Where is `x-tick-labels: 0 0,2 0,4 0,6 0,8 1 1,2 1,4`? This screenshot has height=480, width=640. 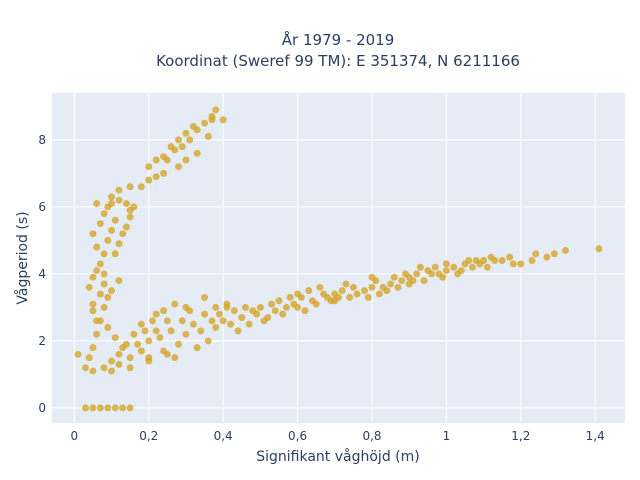
x-tick-labels: 0 0,2 0,4 0,6 0,8 1 1,2 1,4 is located at coordinates (338, 436).